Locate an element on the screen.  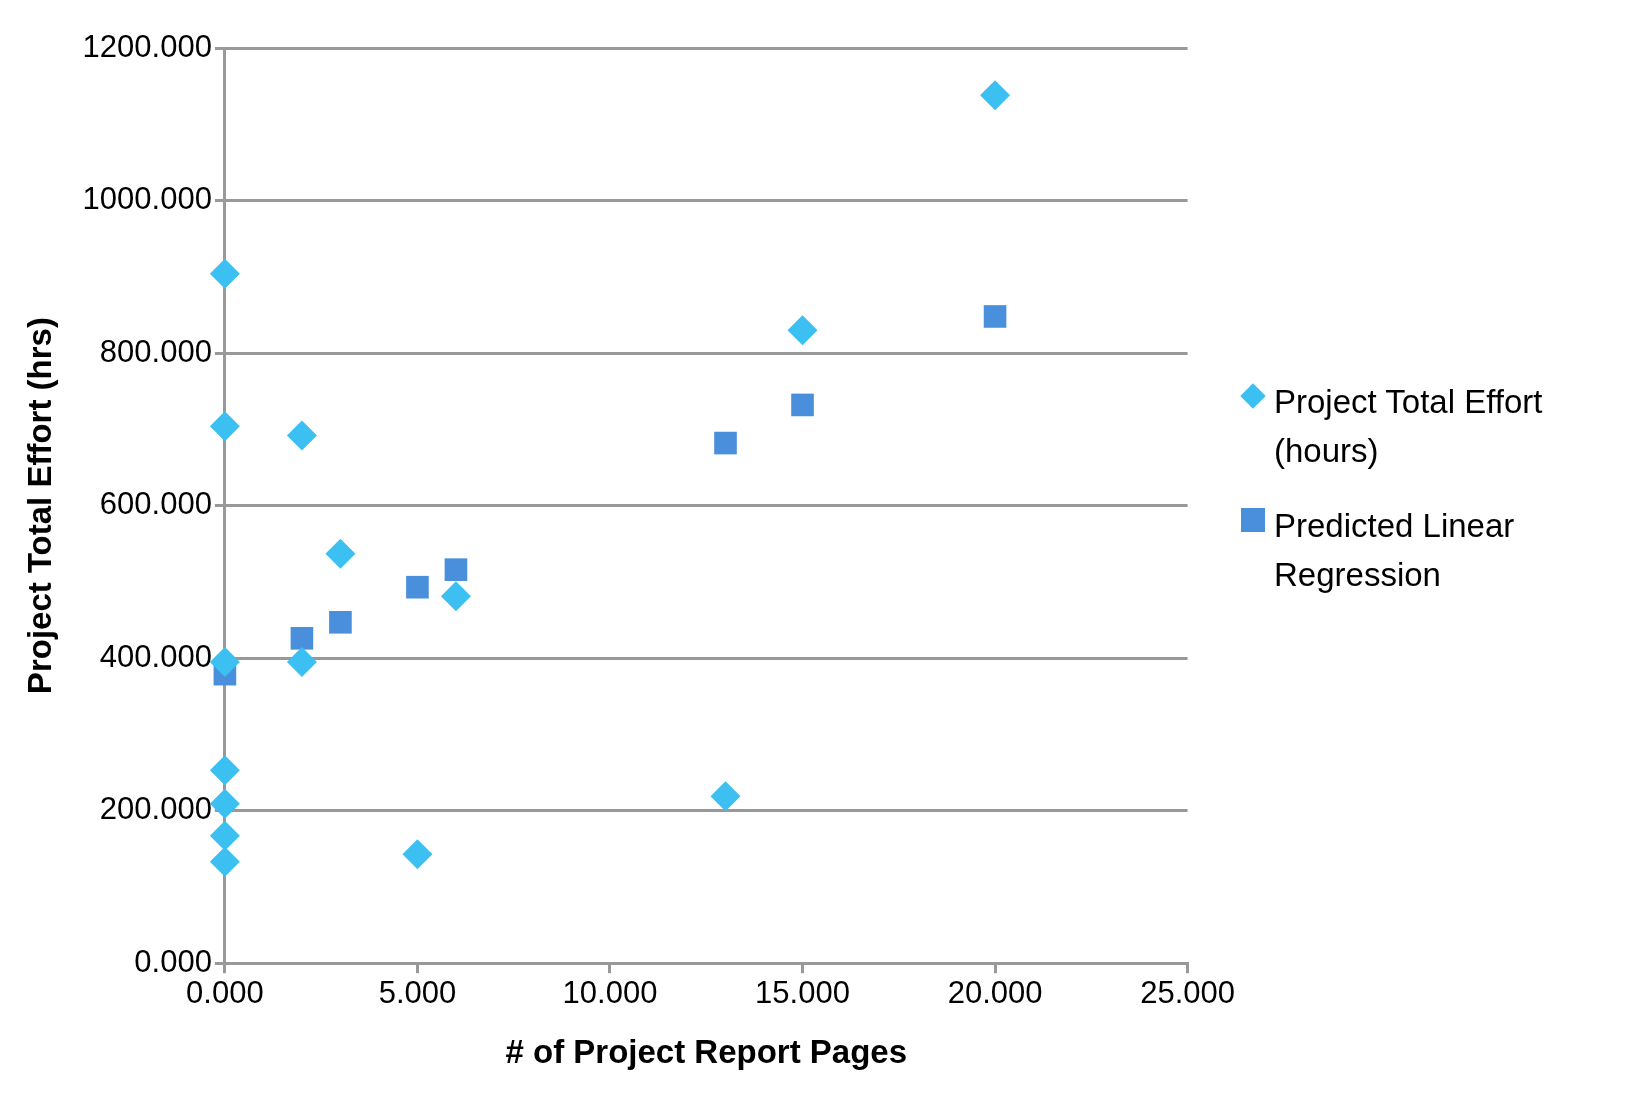
y-tick-label: 400.000 is located at coordinates (155, 656).